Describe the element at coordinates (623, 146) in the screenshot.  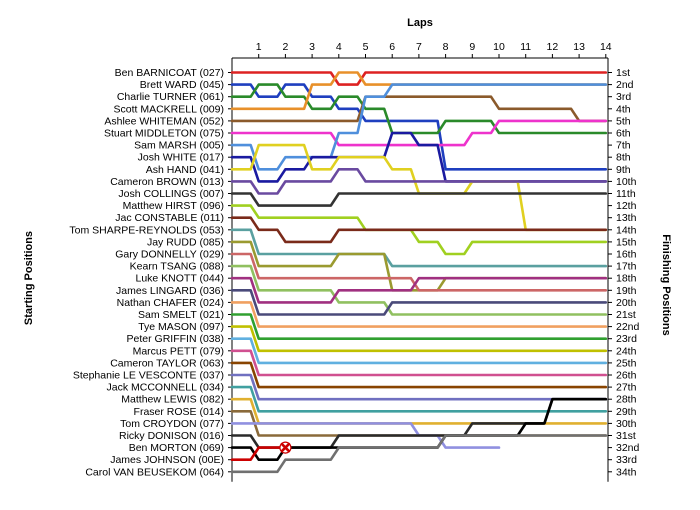
I see `finish-label: 7th` at that location.